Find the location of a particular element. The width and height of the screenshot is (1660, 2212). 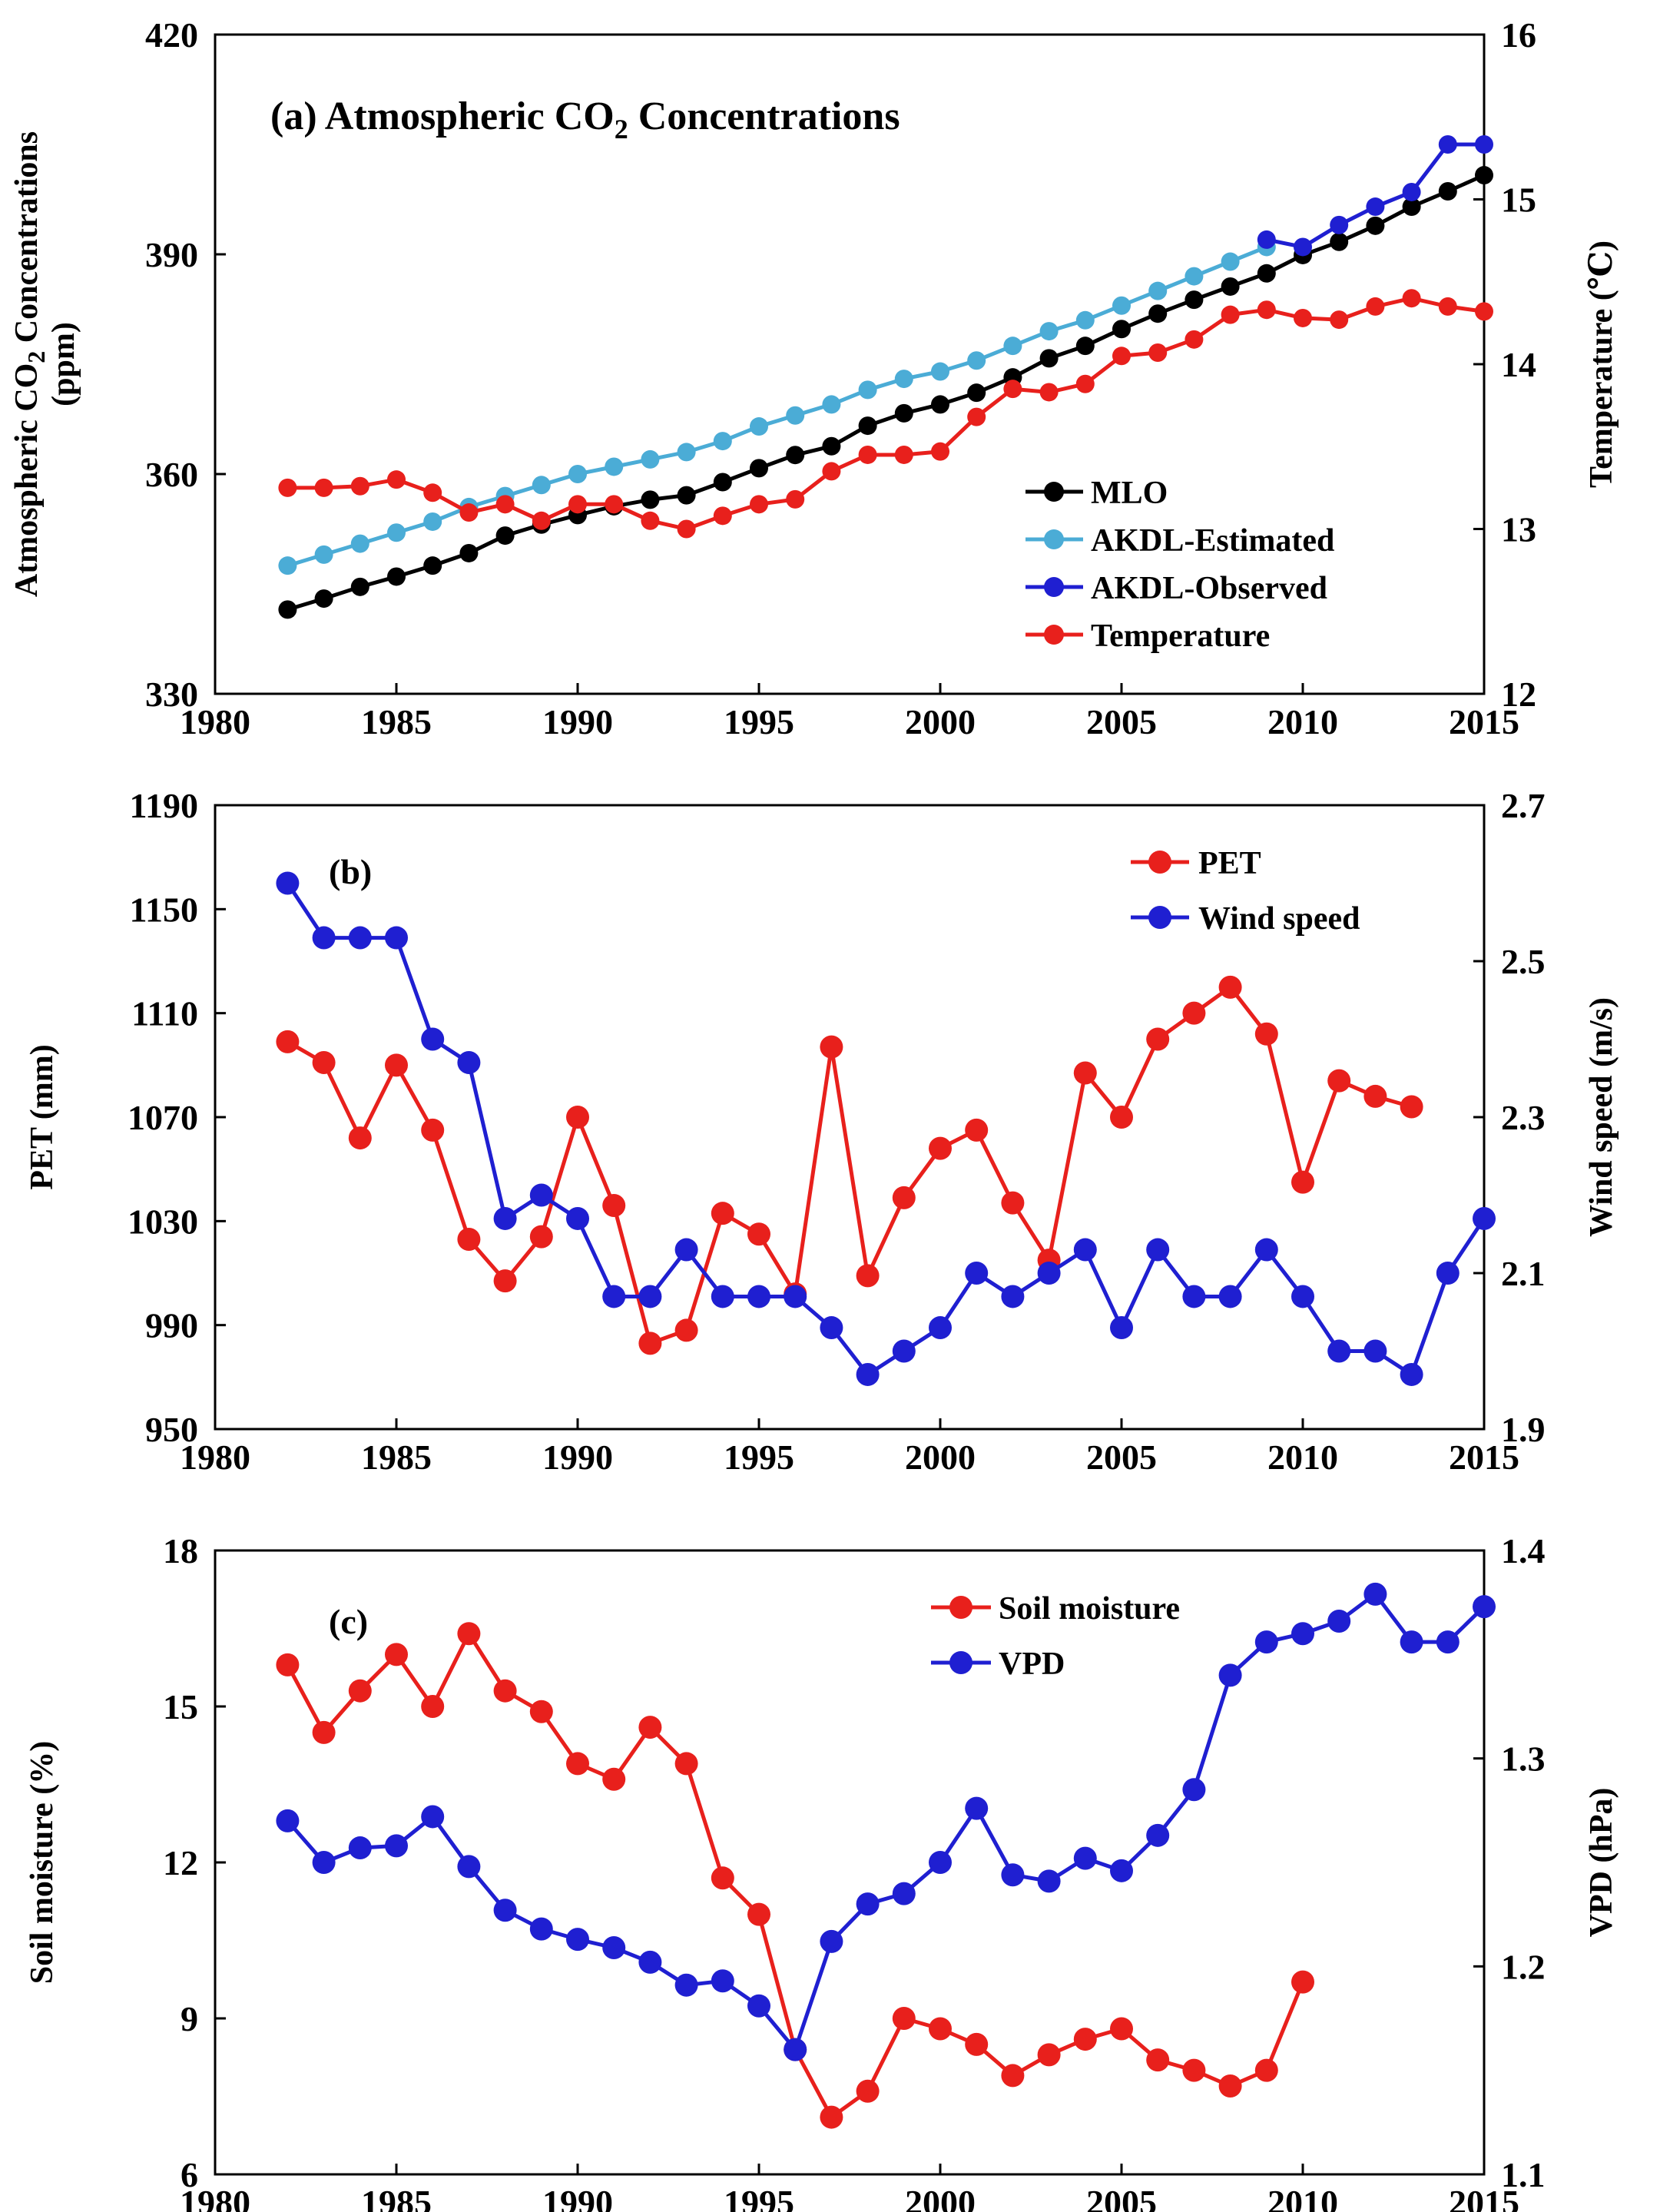

point-soil-moisture-1998 is located at coordinates (868, 2091).